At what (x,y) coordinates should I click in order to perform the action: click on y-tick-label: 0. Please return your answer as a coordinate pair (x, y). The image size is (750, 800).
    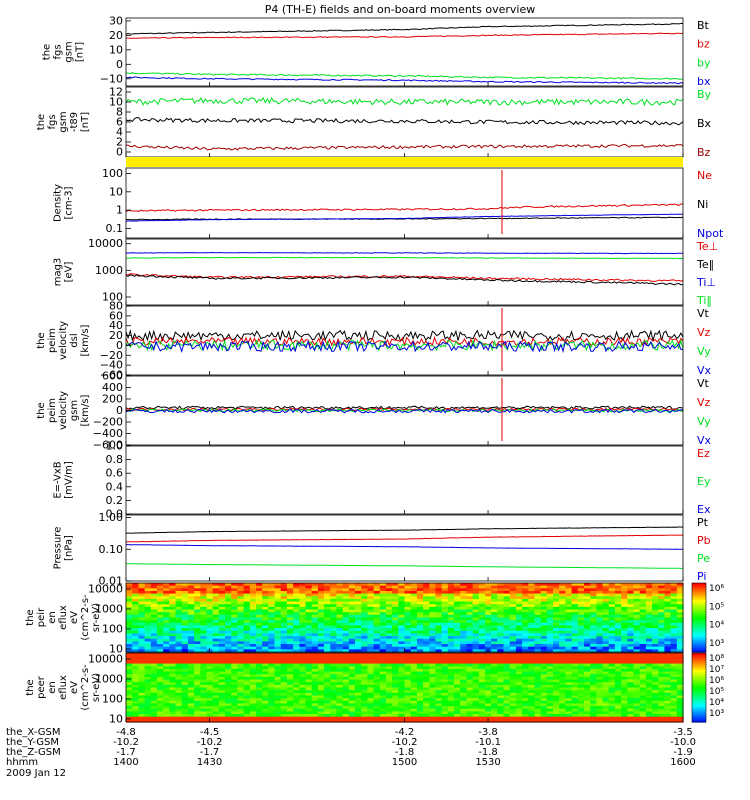
    Looking at the image, I should click on (119, 410).